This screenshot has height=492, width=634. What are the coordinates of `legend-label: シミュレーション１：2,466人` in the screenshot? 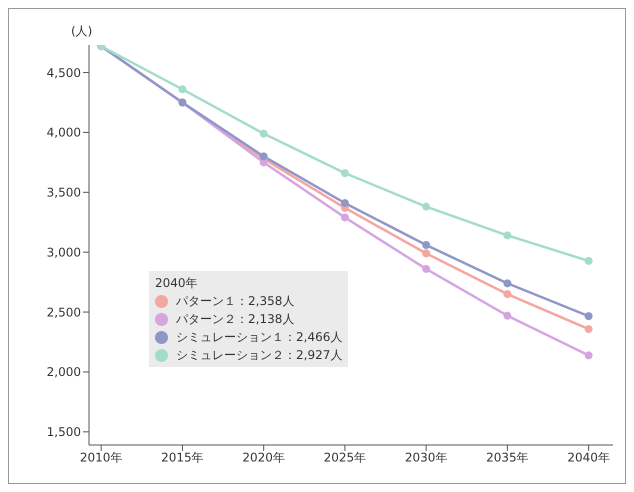 It's located at (259, 337).